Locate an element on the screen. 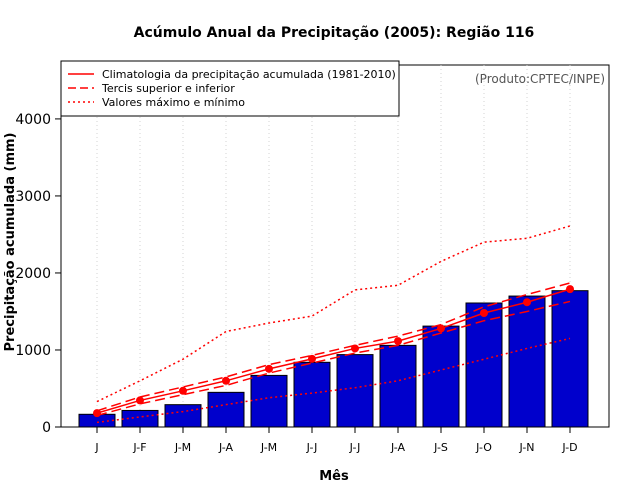  y-tick-label: 0 is located at coordinates (46, 428).